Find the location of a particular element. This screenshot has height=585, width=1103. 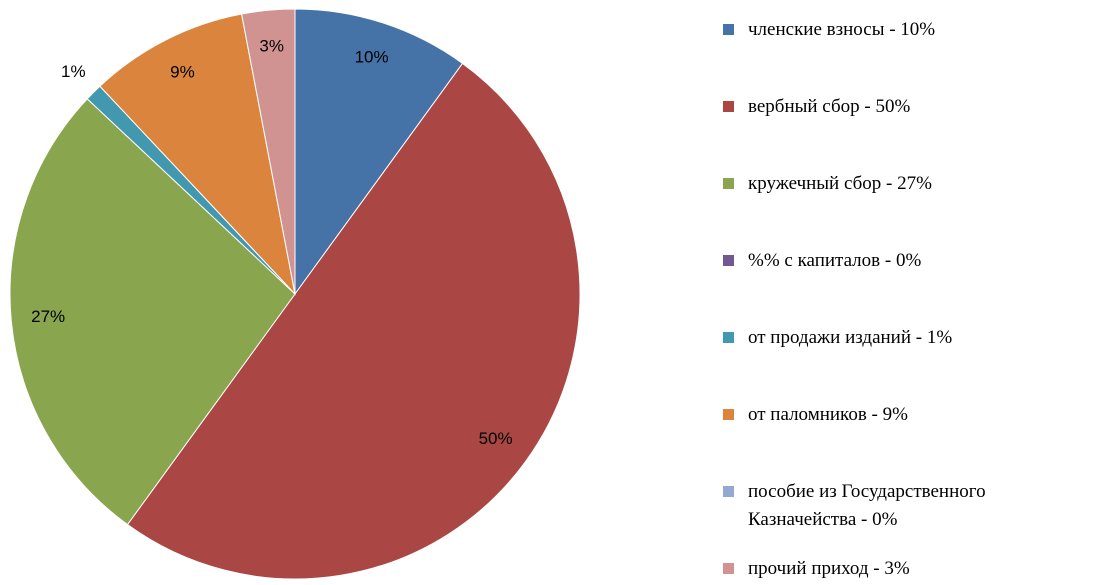

legend-item: %% с капиталов - 0% is located at coordinates (908, 261).